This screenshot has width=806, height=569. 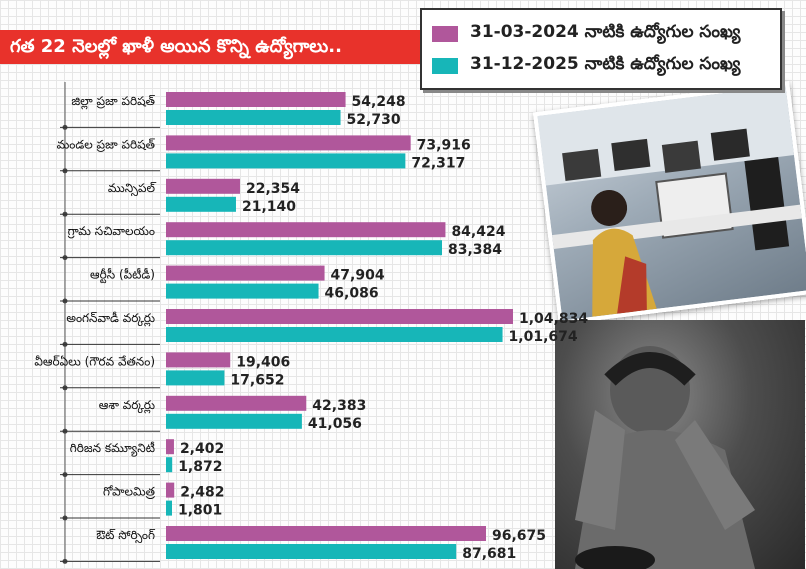 I want to click on value-label-2024: 54,248, so click(x=379, y=102).